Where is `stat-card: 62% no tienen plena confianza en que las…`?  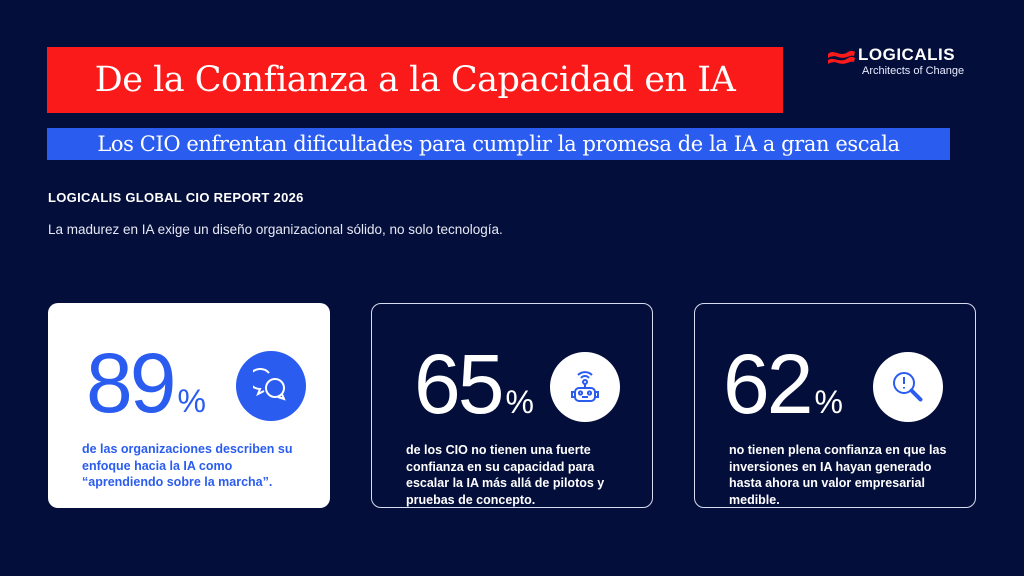
stat-card: 62% no tienen plena confianza en que las… is located at coordinates (835, 405).